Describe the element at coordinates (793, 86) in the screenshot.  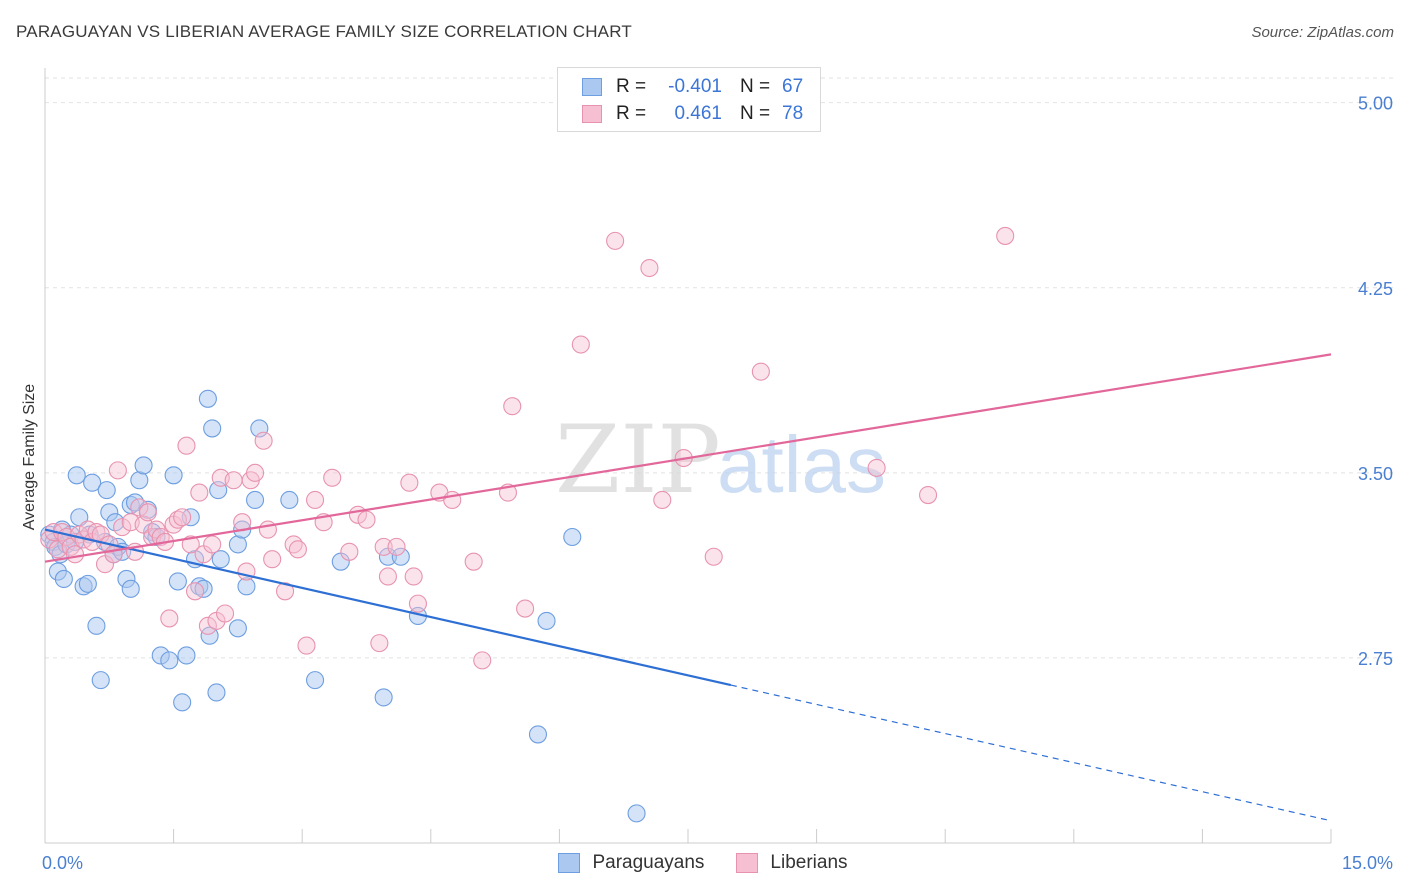
I see `n-value: 67` at that location.